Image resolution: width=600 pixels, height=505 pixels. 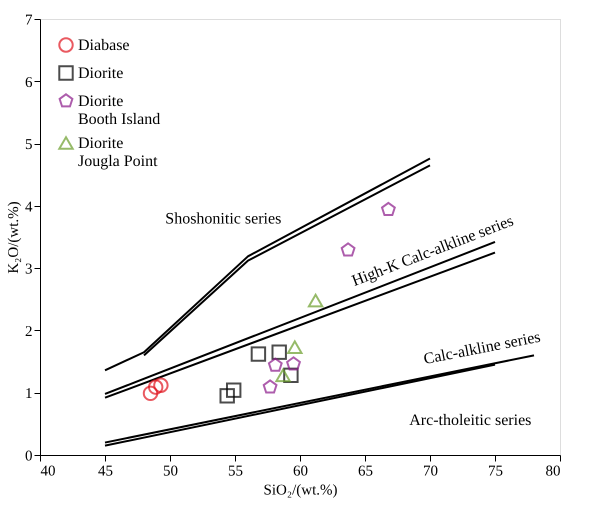 I want to click on x-tick-label: 70, so click(x=430, y=472).